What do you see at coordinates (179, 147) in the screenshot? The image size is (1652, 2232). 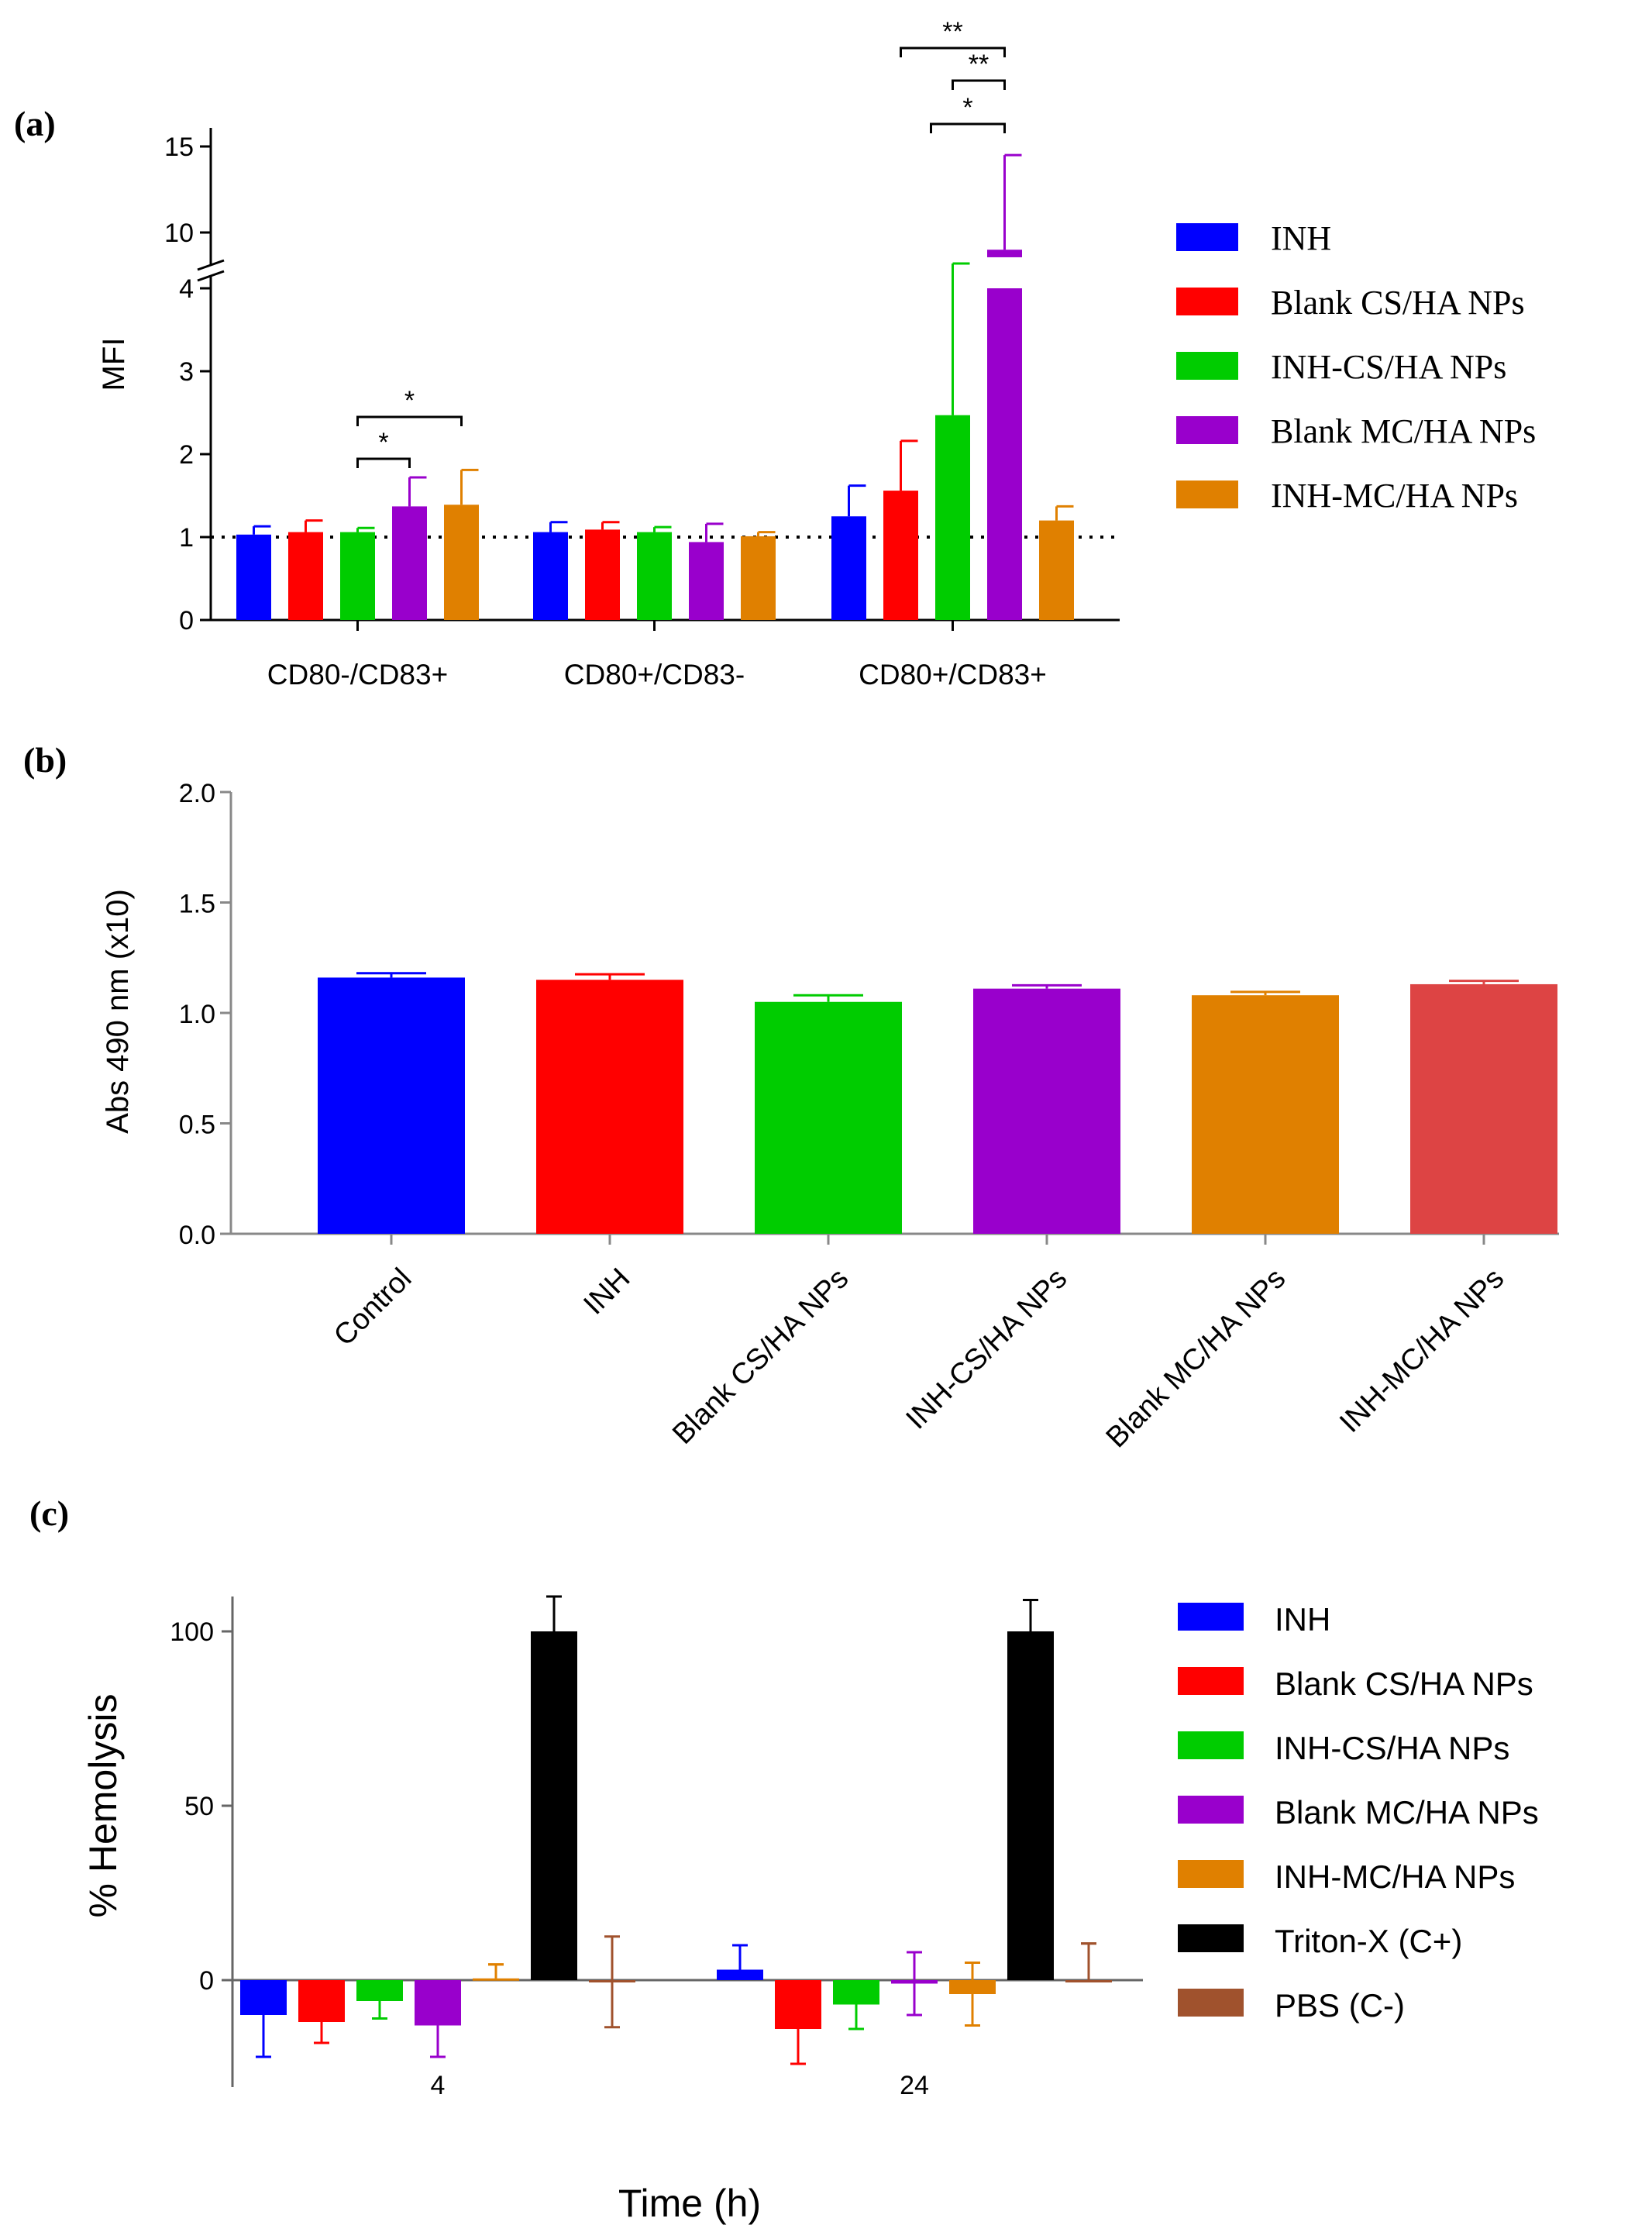 I see `y-tick-label: 15` at bounding box center [179, 147].